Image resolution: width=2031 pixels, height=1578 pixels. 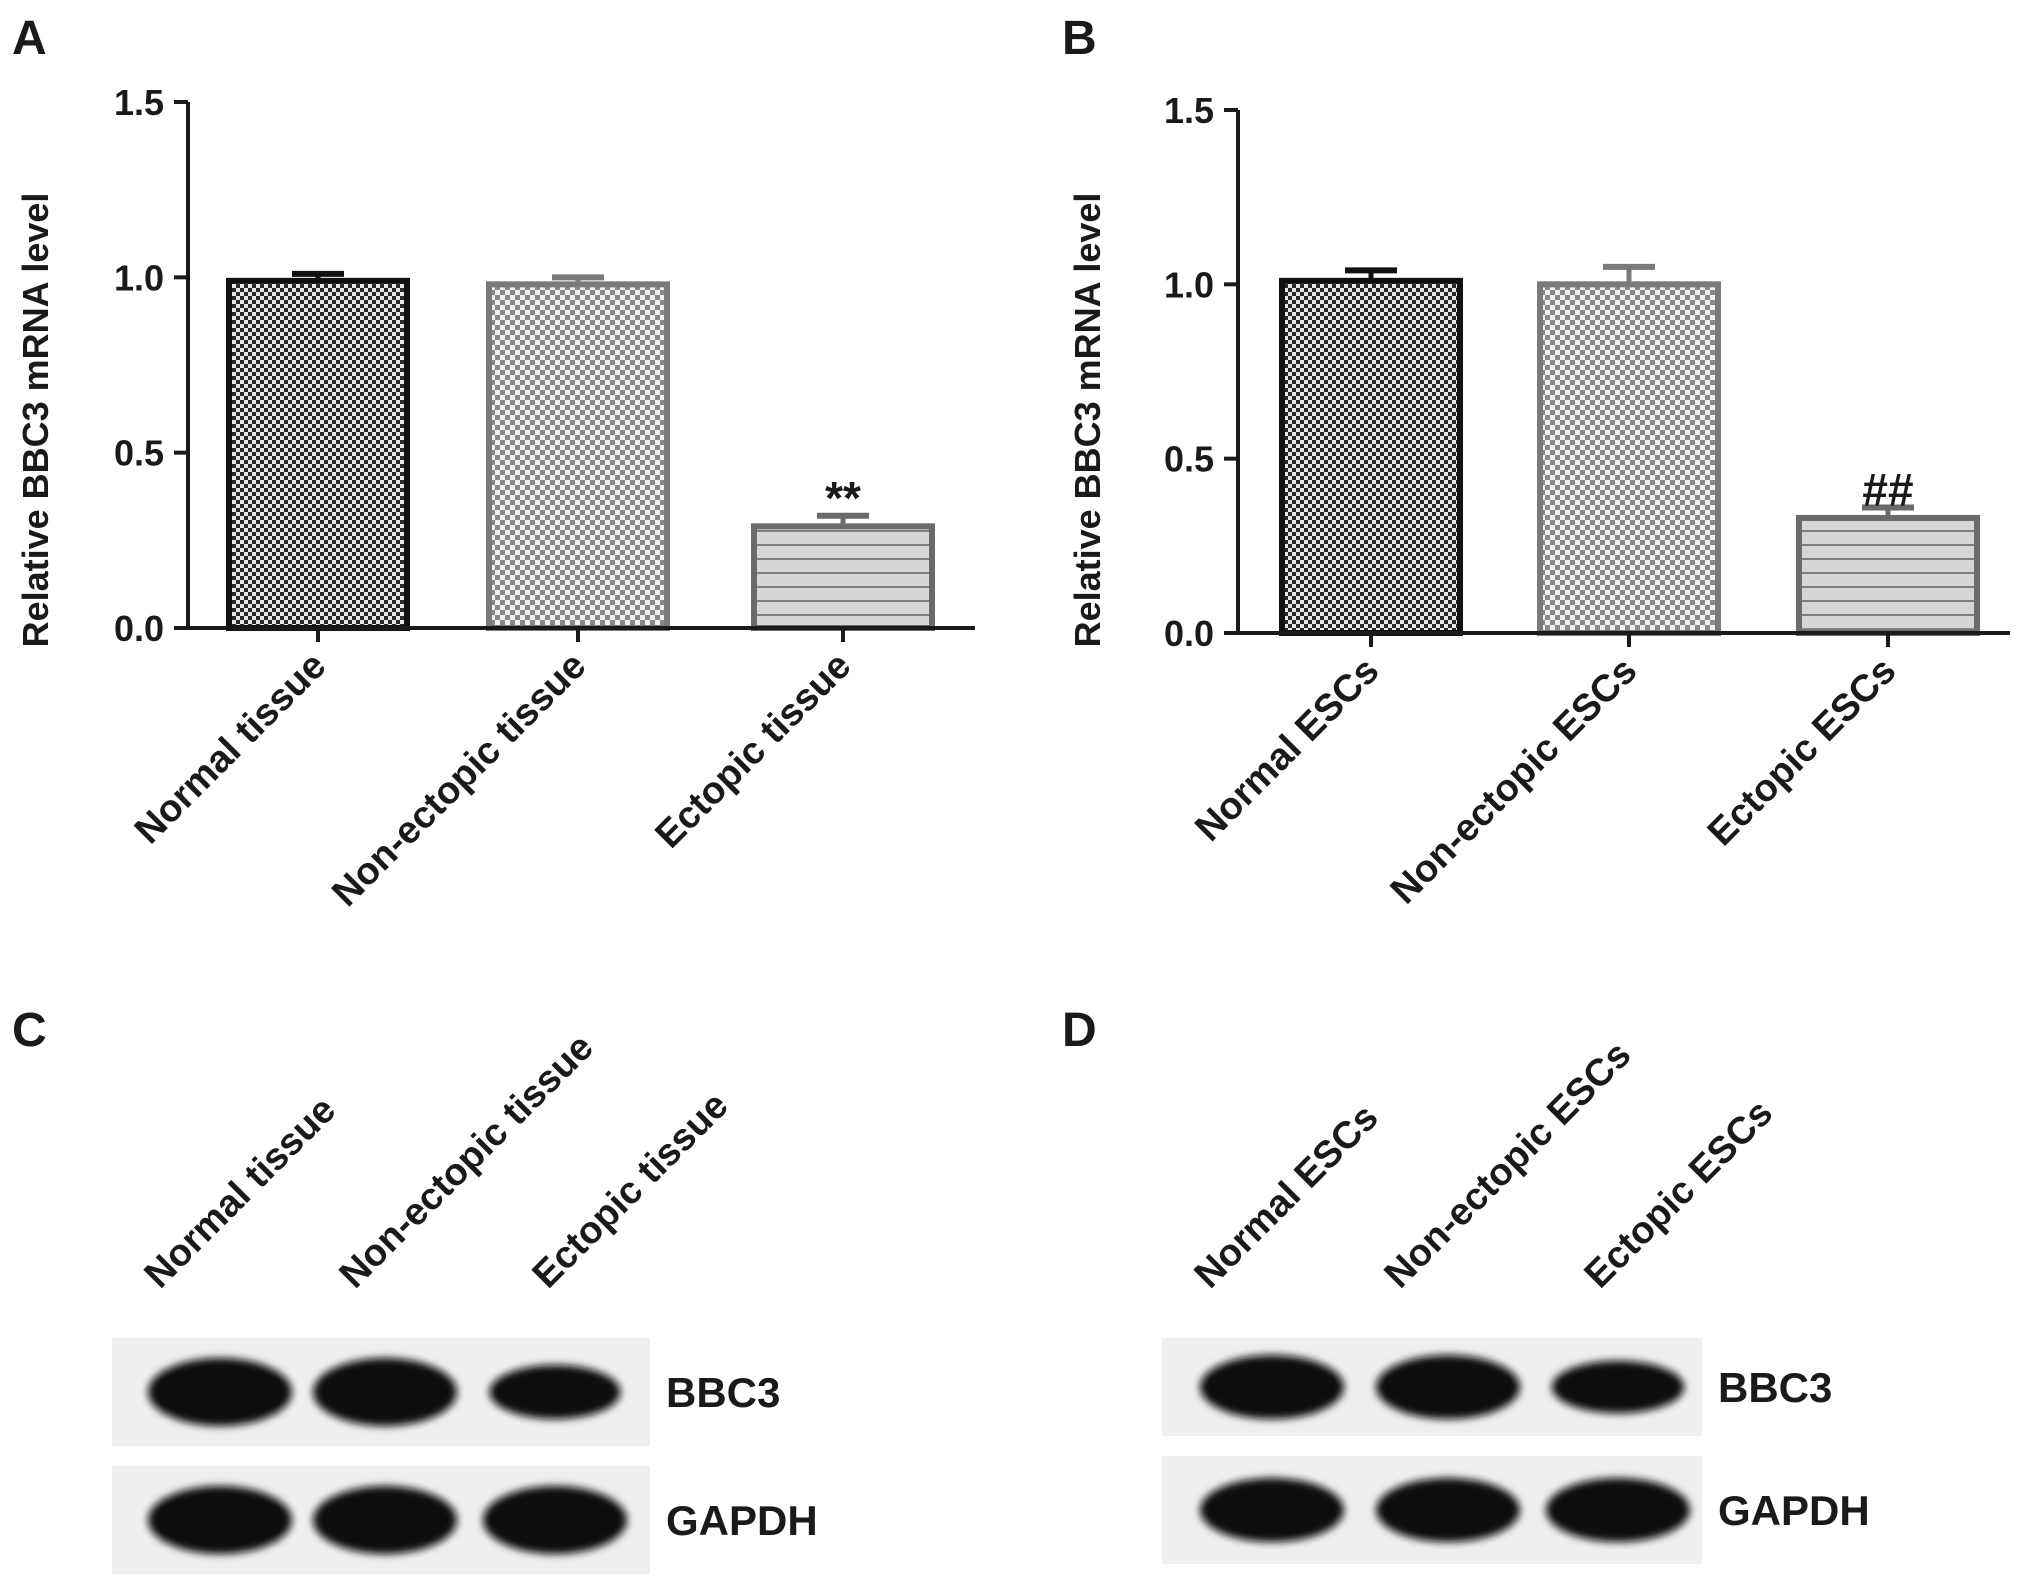 I want to click on blot-lane-label-c: Normal tissue, so click(x=240, y=1192).